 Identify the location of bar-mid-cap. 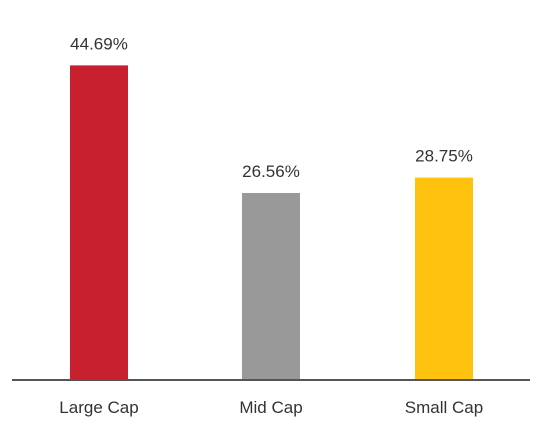
(271, 286).